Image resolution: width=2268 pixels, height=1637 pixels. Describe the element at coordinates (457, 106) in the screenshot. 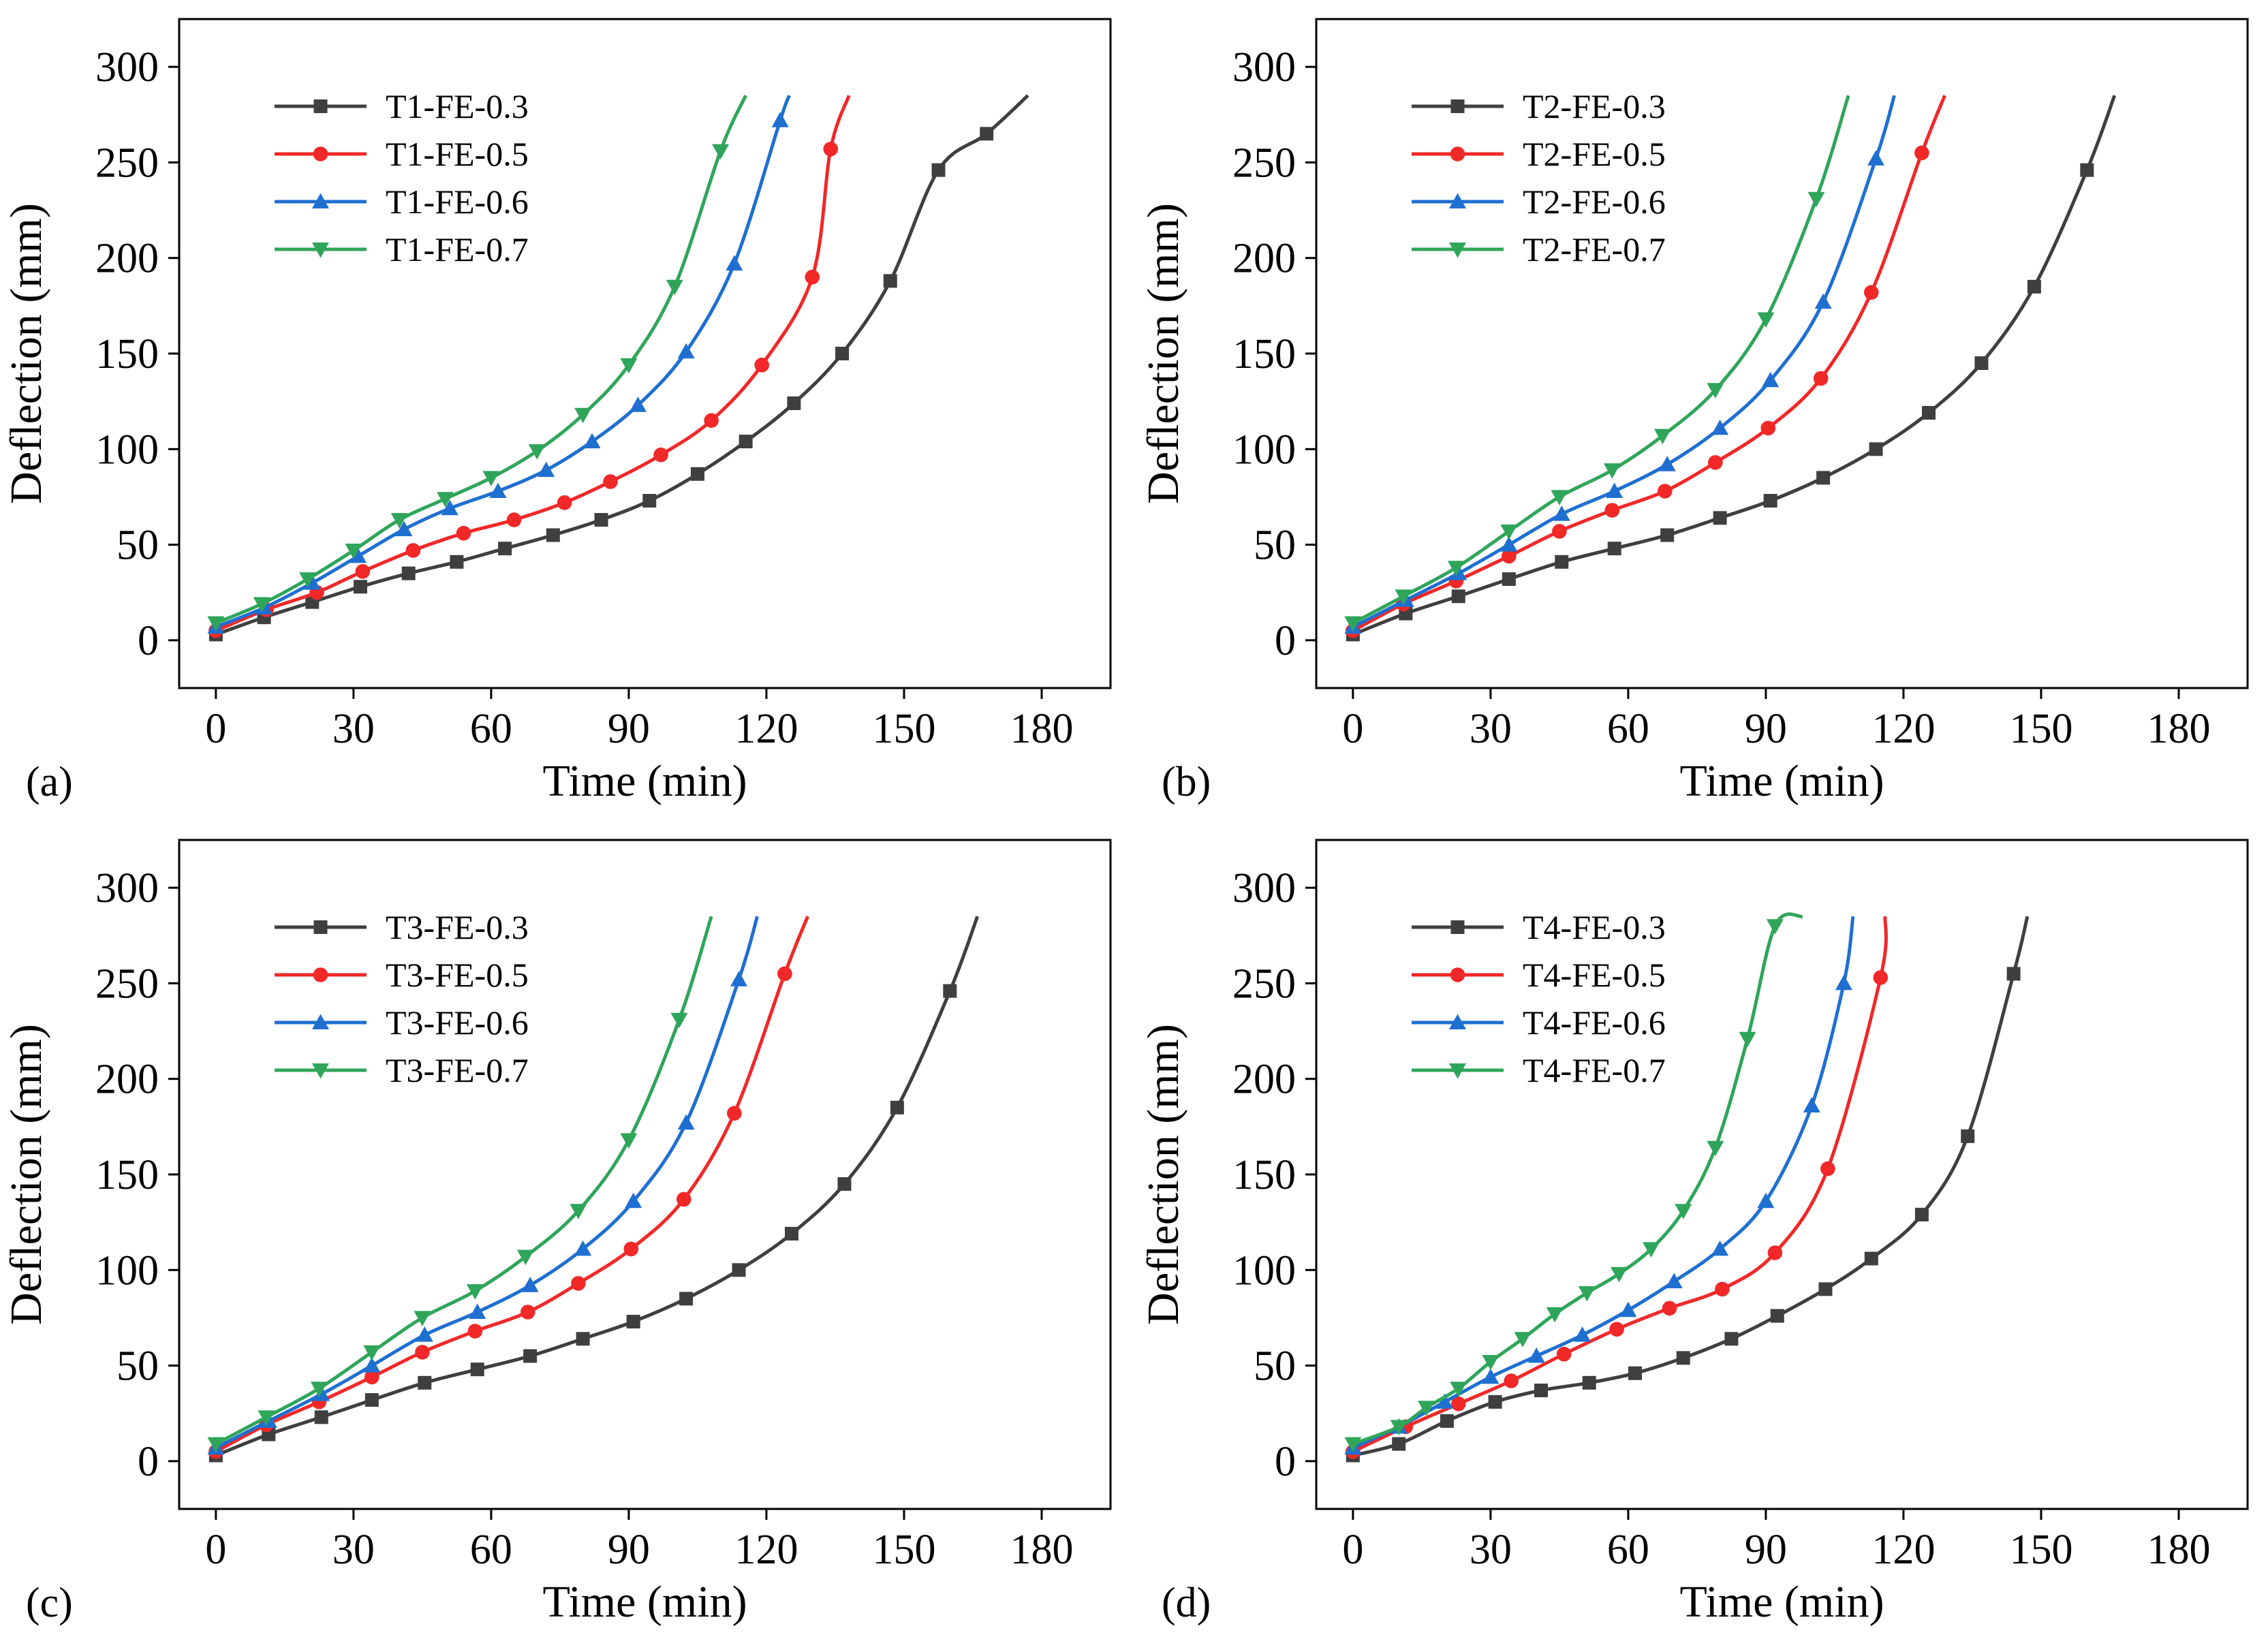

I see `legend-label: T1-FE-0.3` at that location.